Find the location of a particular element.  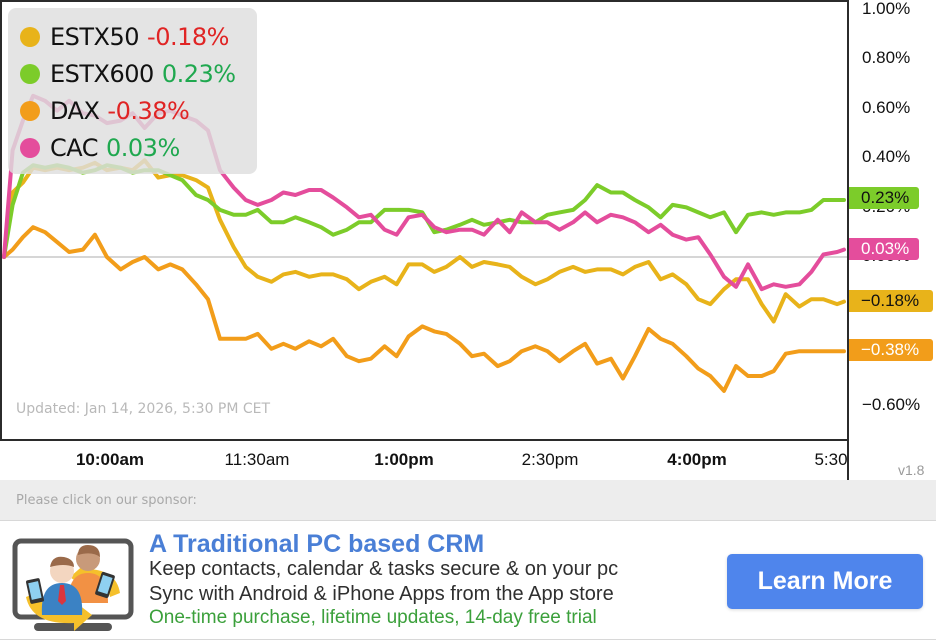

updated-timestamp: Updated: Jan 14, 2026, 5:30 PM CET is located at coordinates (143, 409).